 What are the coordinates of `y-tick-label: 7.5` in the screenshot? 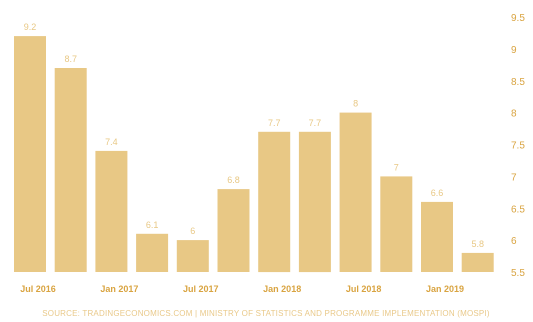 It's located at (518, 146).